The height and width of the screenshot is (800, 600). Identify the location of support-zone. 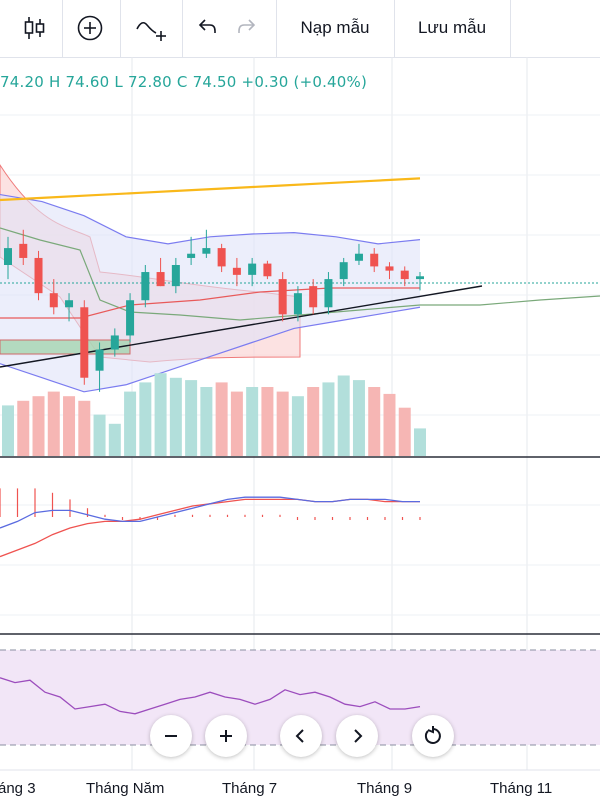
(65, 347).